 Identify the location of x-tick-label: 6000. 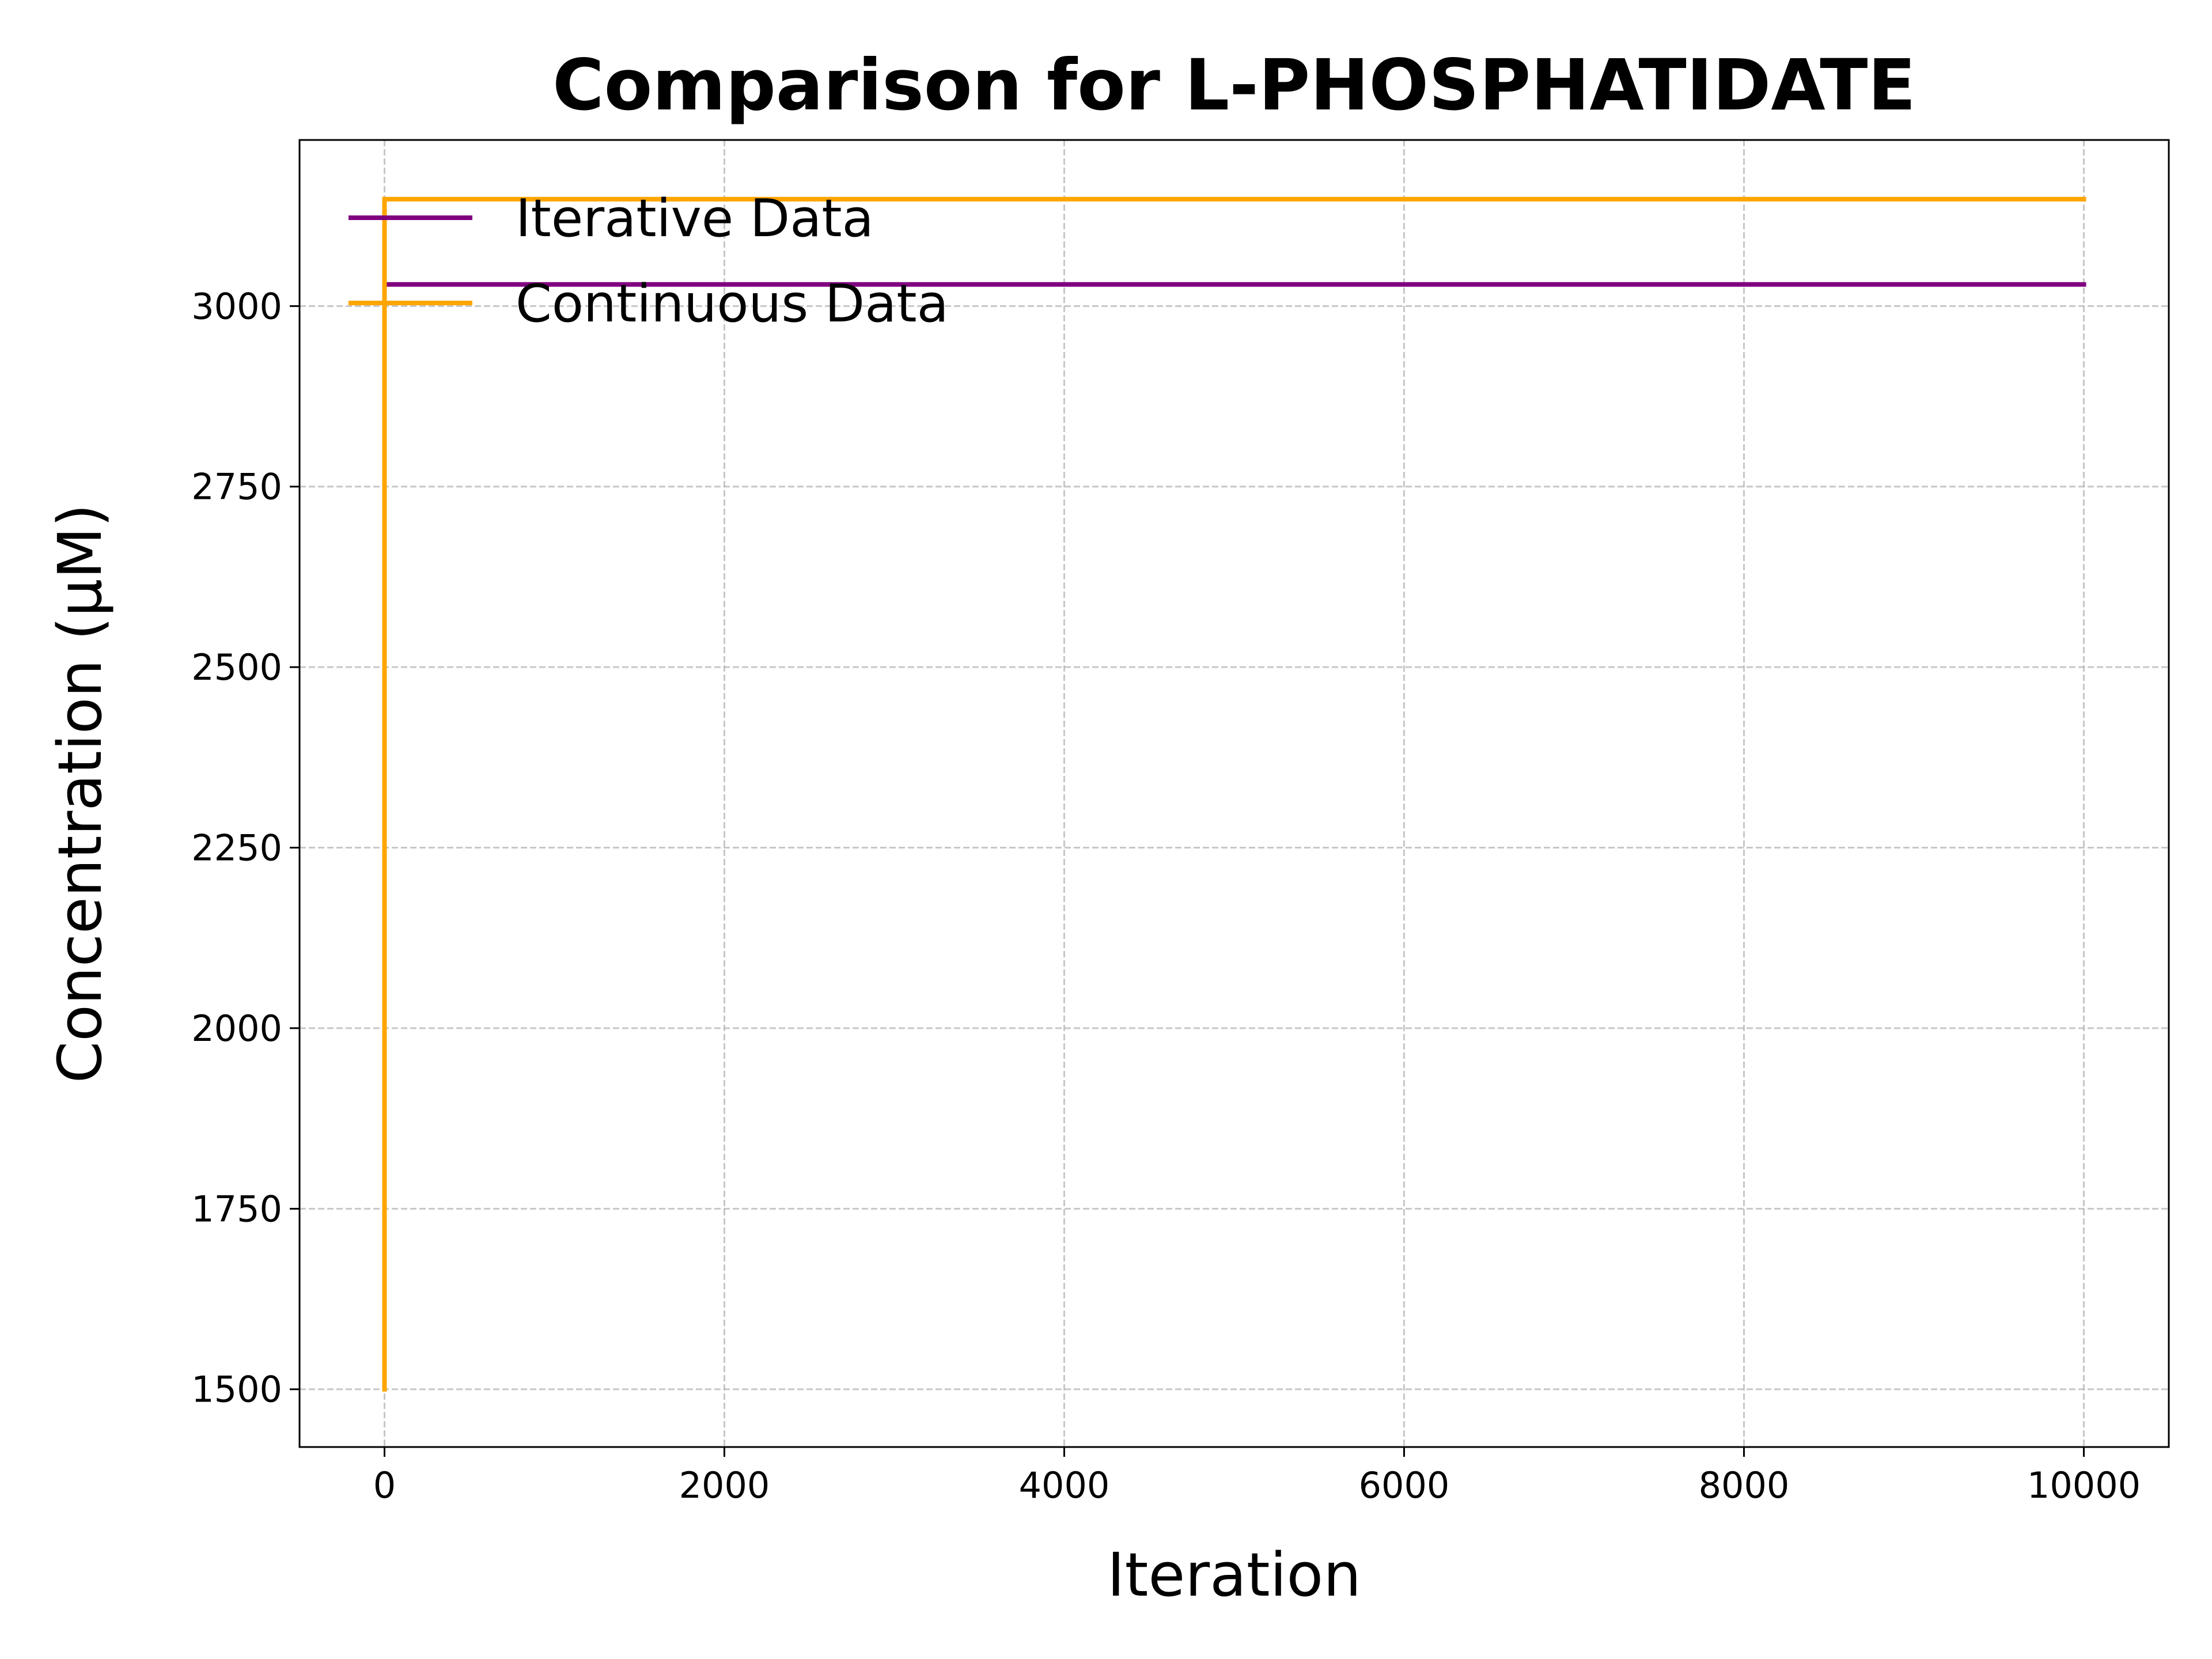
(1404, 1485).